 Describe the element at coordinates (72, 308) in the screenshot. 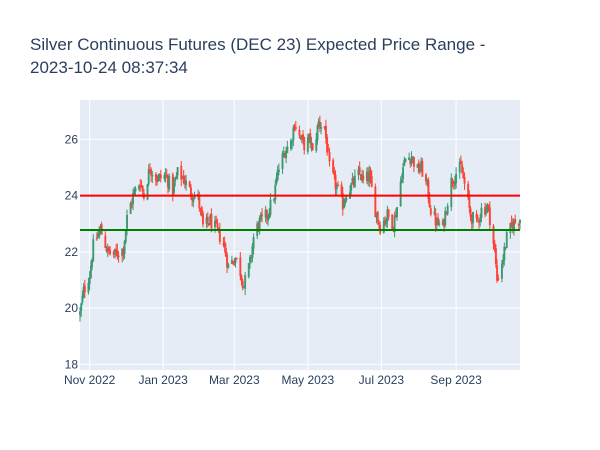

I see `y-tick-label: 20` at that location.